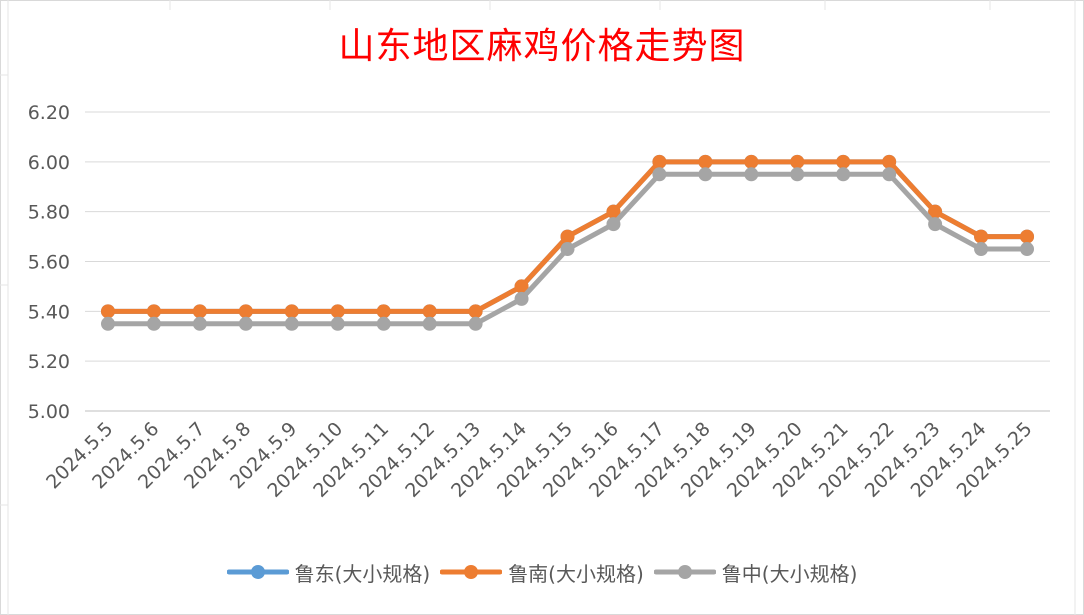 This screenshot has height=615, width=1084. I want to click on y-tick-label: 6.00, so click(49, 163).